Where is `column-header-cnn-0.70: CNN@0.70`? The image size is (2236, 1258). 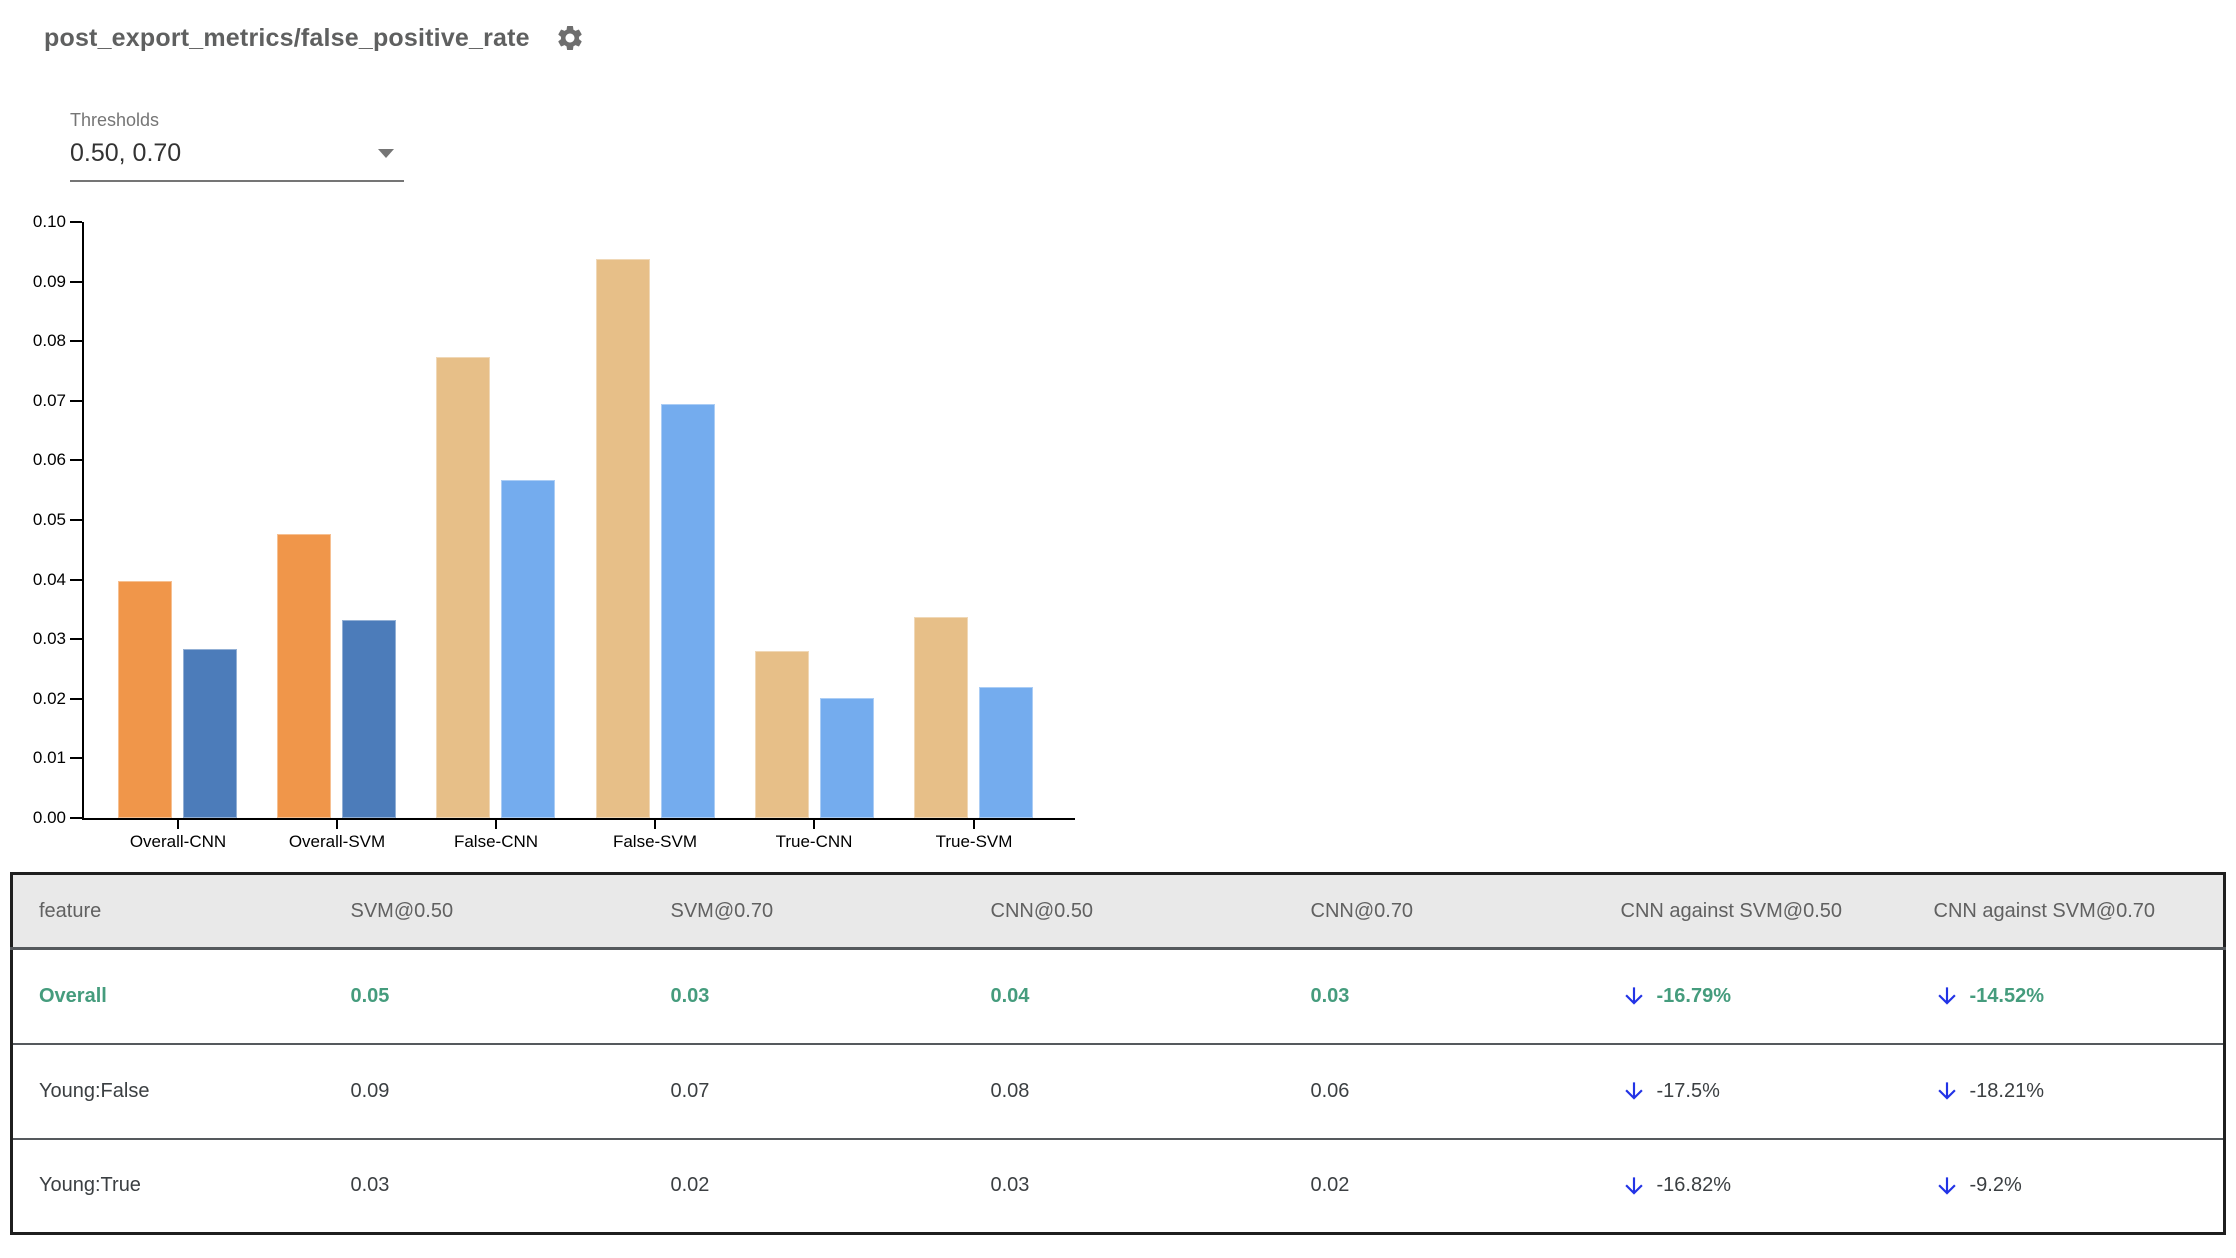
column-header-cnn-0.70: CNN@0.70 is located at coordinates (1439, 911).